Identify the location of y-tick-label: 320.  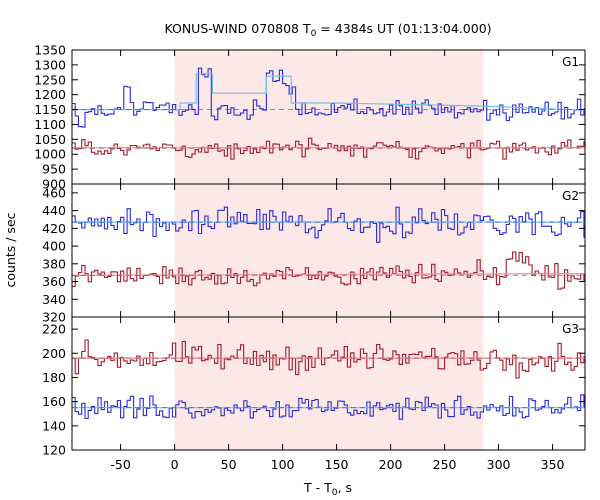
(54, 317).